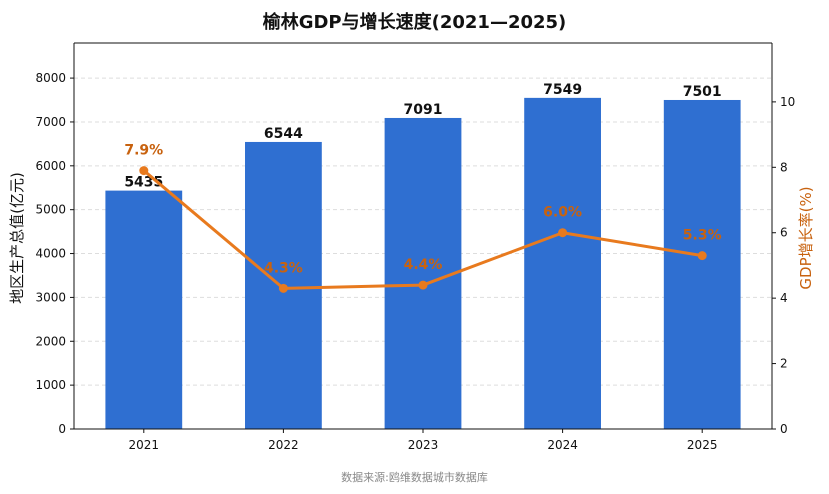  Describe the element at coordinates (562, 213) in the screenshot. I see `growth-label: 6.0%` at that location.